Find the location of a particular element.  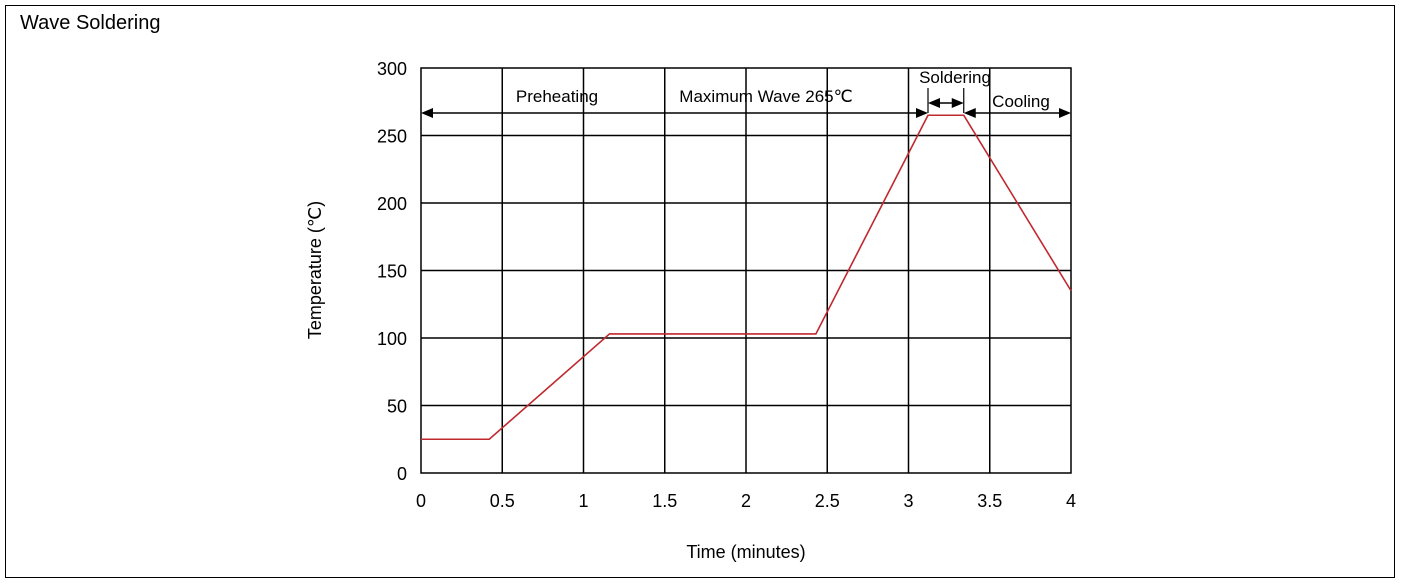

x-tick-label: 2.5 is located at coordinates (827, 501).